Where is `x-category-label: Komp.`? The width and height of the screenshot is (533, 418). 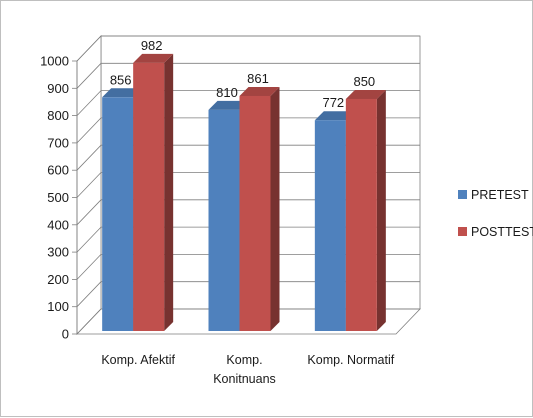 x-category-label: Komp. is located at coordinates (244, 360).